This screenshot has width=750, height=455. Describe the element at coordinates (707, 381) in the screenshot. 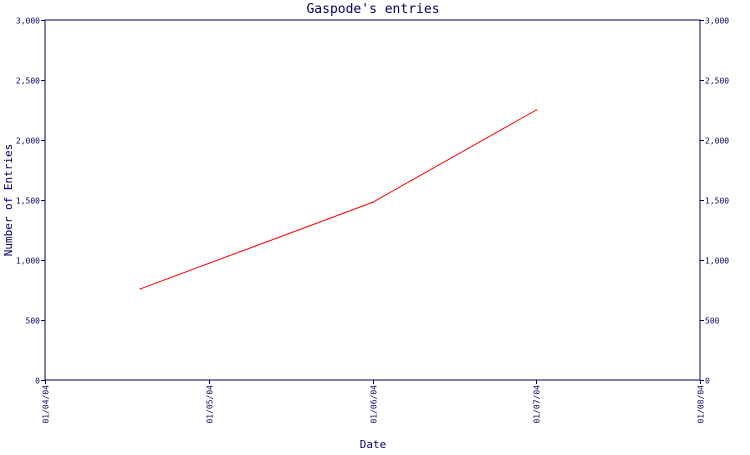

I see `y-tick-label-right: 0` at that location.